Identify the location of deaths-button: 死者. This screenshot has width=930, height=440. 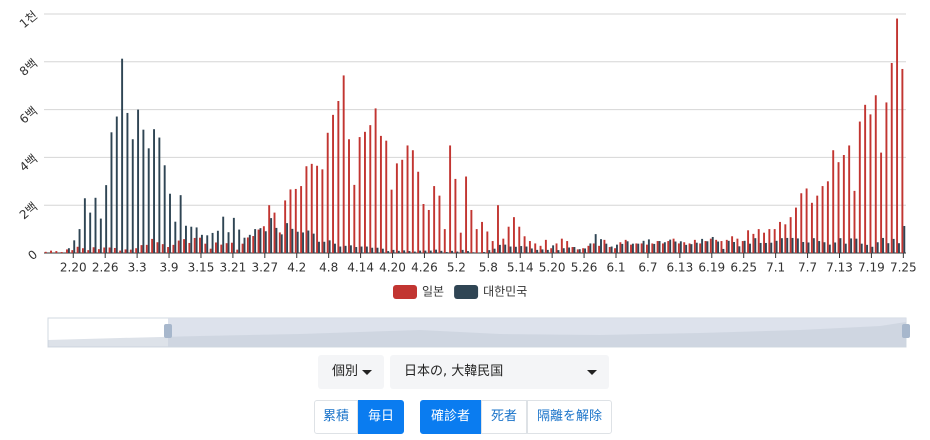
(504, 417).